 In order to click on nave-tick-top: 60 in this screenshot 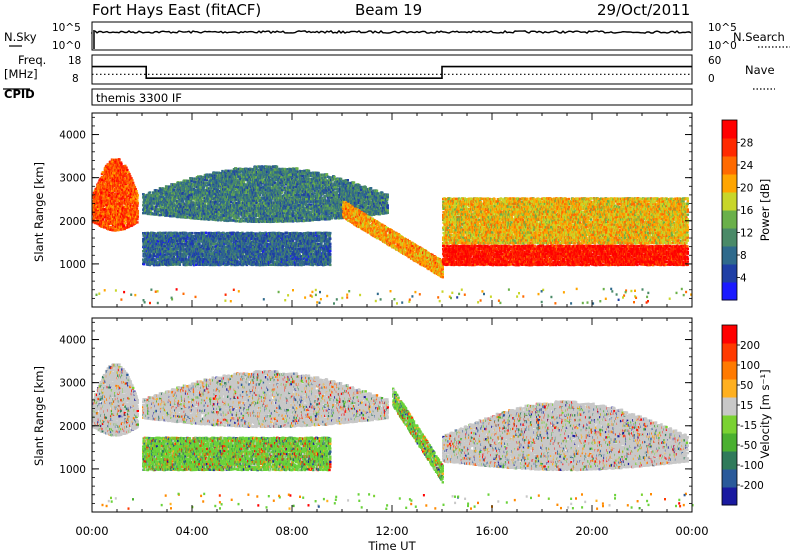, I will do `click(714, 61)`.